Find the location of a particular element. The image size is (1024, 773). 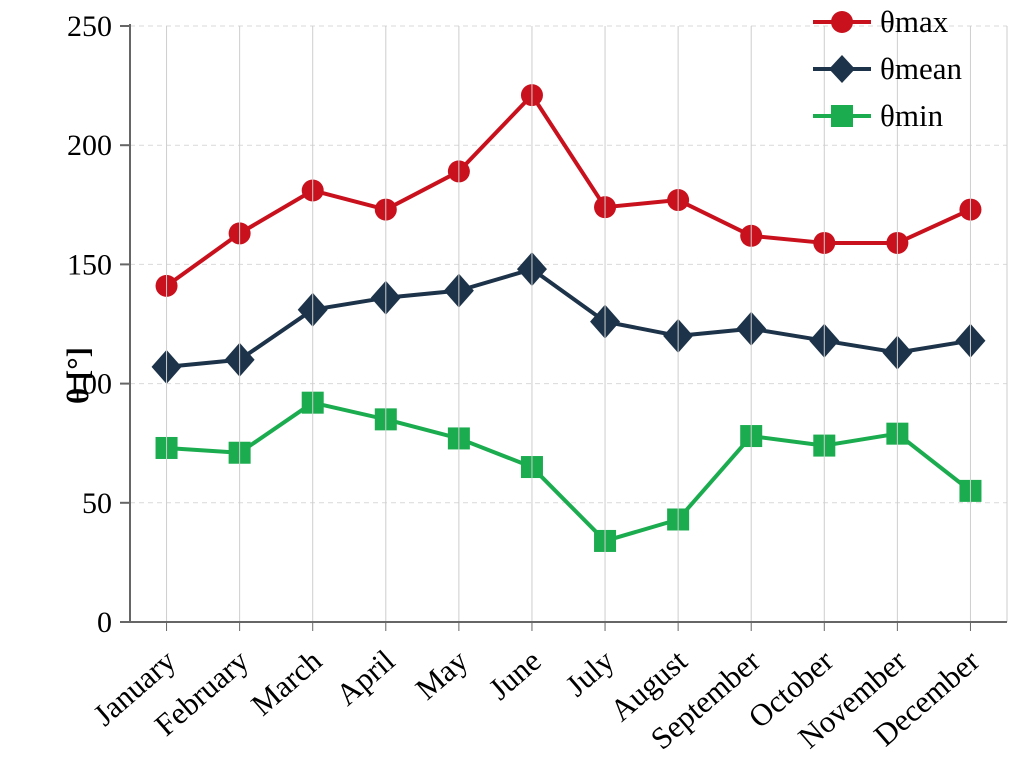

y-tick-label: 50 is located at coordinates (97, 503).